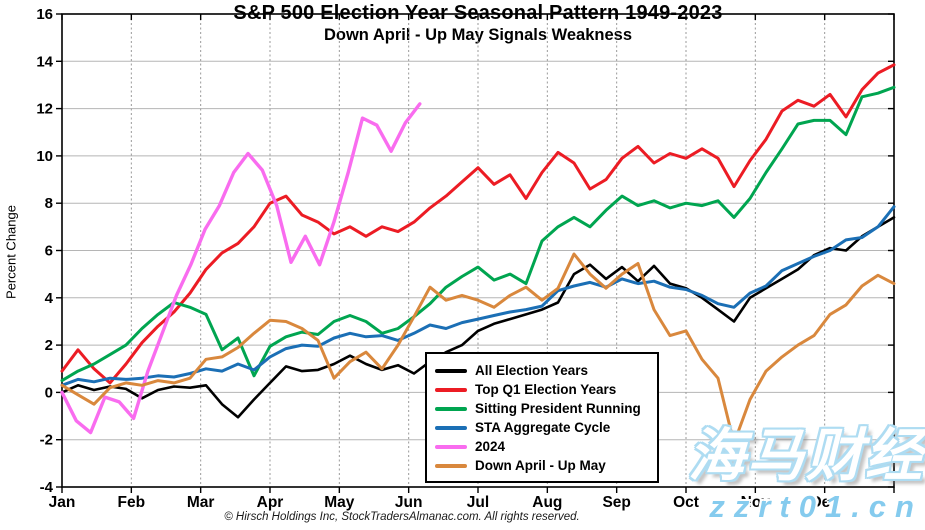 Image resolution: width=925 pixels, height=530 pixels. Describe the element at coordinates (686, 502) in the screenshot. I see `svg-text: Oct` at that location.